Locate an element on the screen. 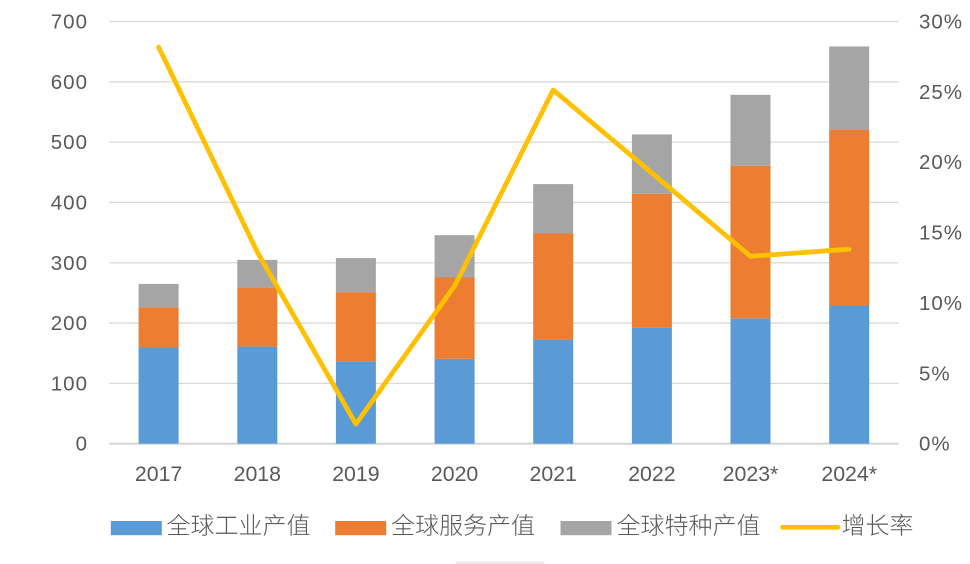 This screenshot has width=970, height=564. svg-text: 2024* is located at coordinates (849, 474).